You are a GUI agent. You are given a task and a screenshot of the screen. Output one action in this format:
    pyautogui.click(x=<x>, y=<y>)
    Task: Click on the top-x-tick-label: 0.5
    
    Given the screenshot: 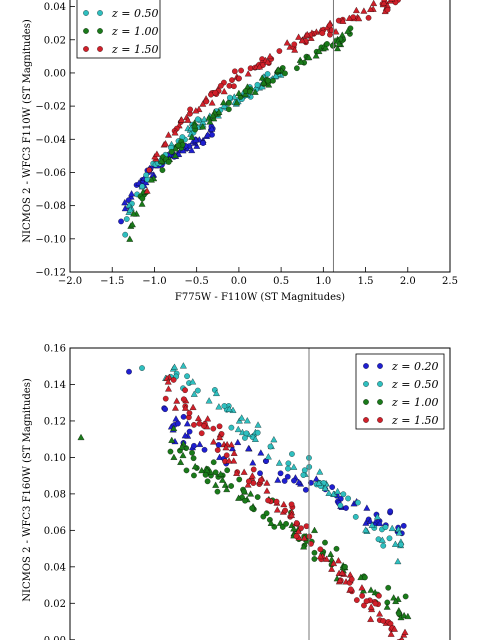 What is the action you would take?
    pyautogui.click(x=281, y=281)
    